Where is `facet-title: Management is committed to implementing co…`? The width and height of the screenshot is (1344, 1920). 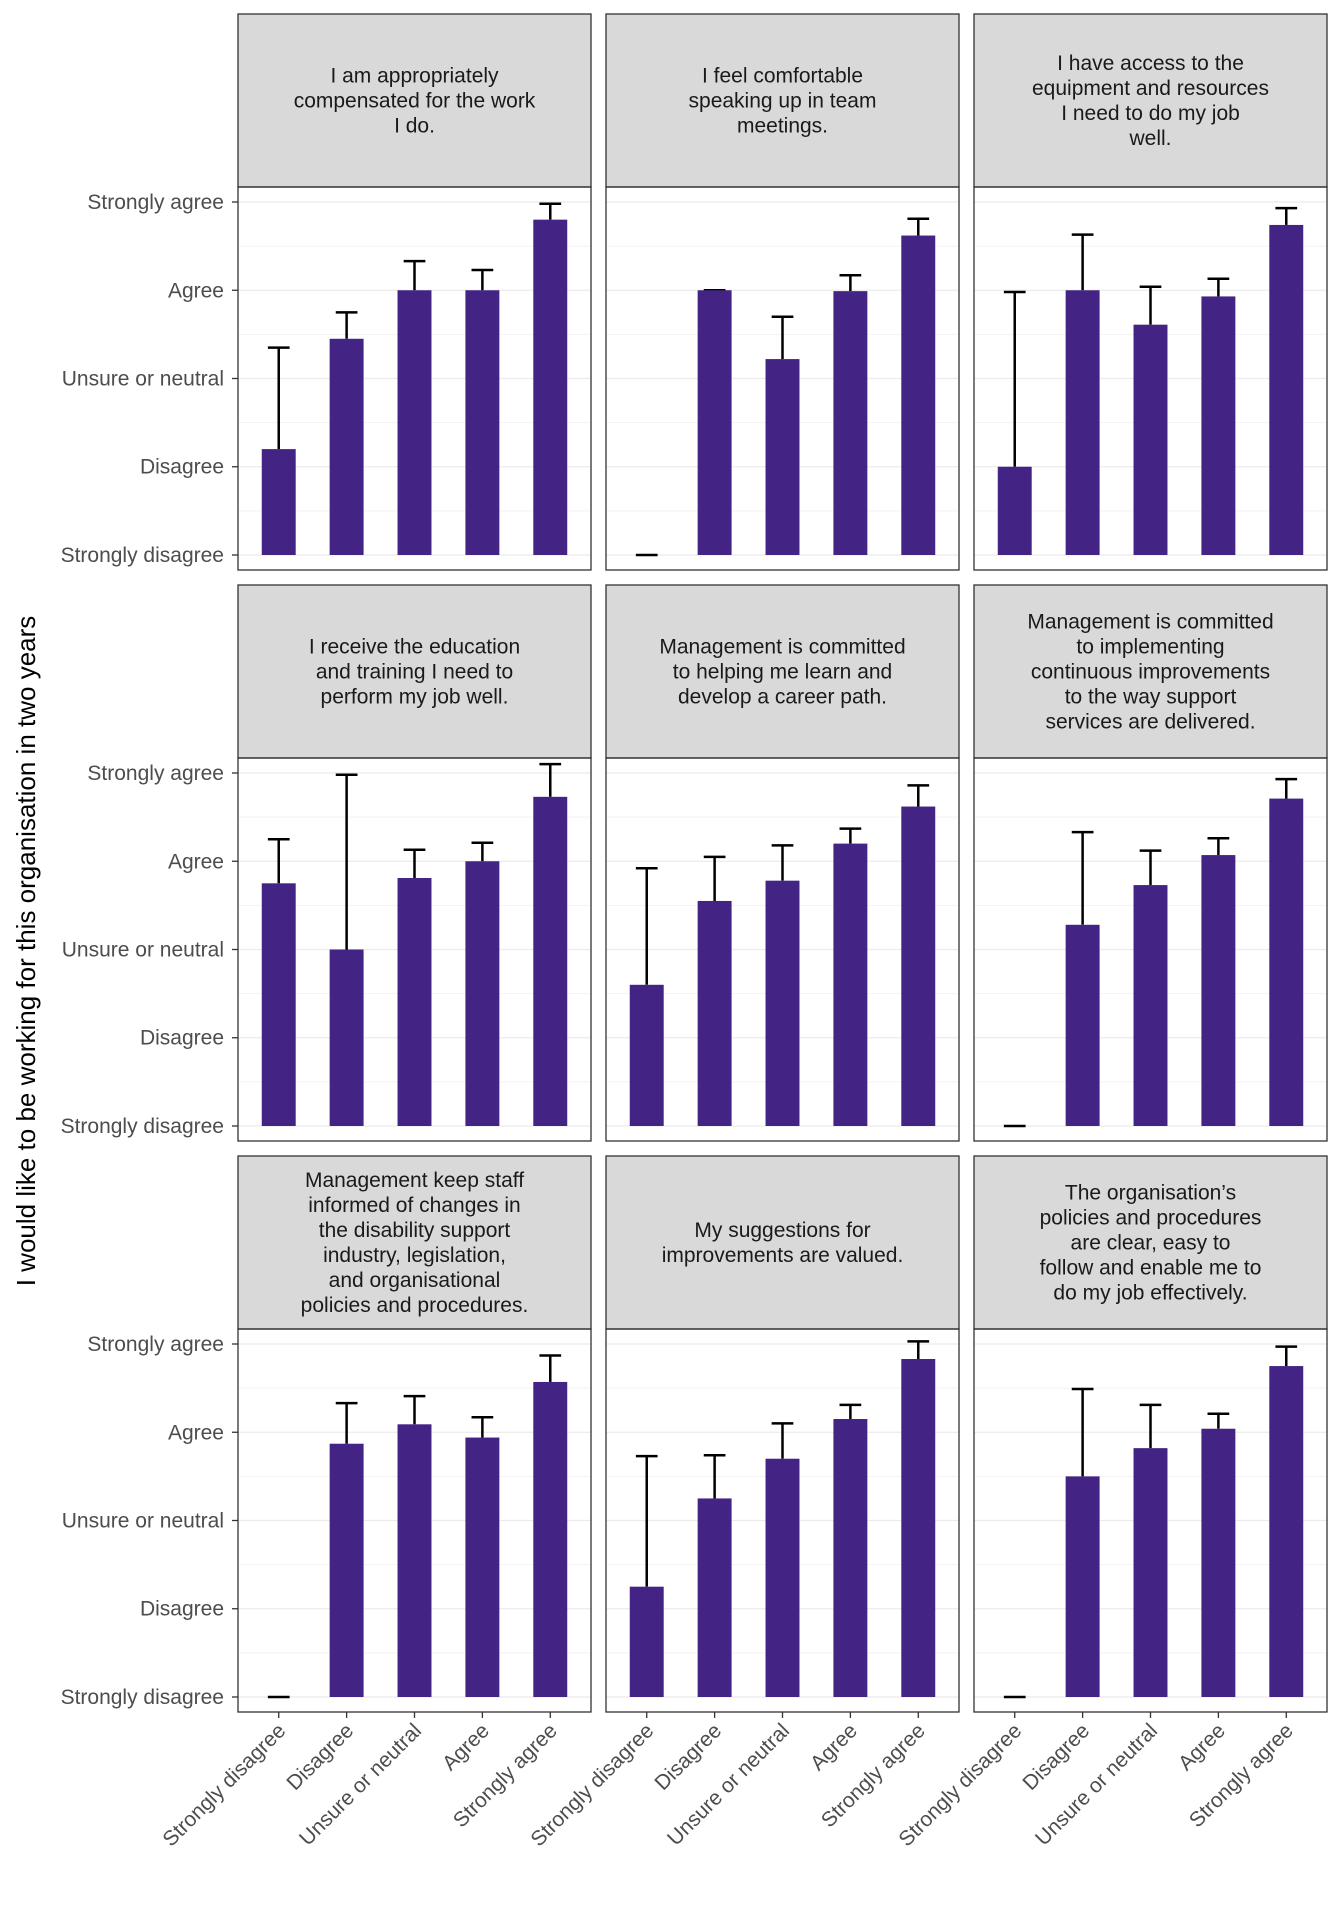
facet-title: Management is committed to implementing co… is located at coordinates (1150, 672).